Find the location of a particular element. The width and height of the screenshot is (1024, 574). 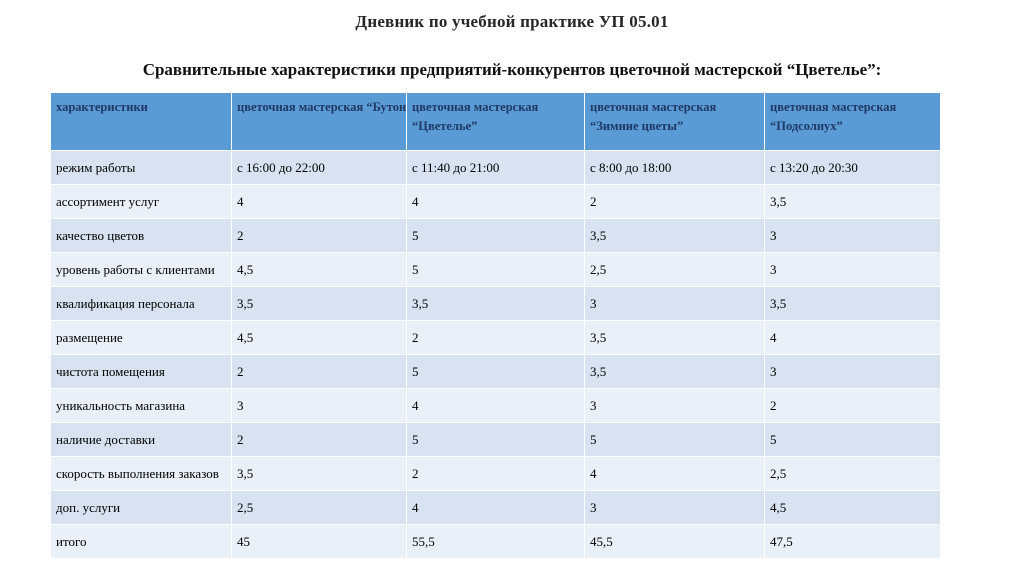

row-label: качество цветов is located at coordinates (141, 235).